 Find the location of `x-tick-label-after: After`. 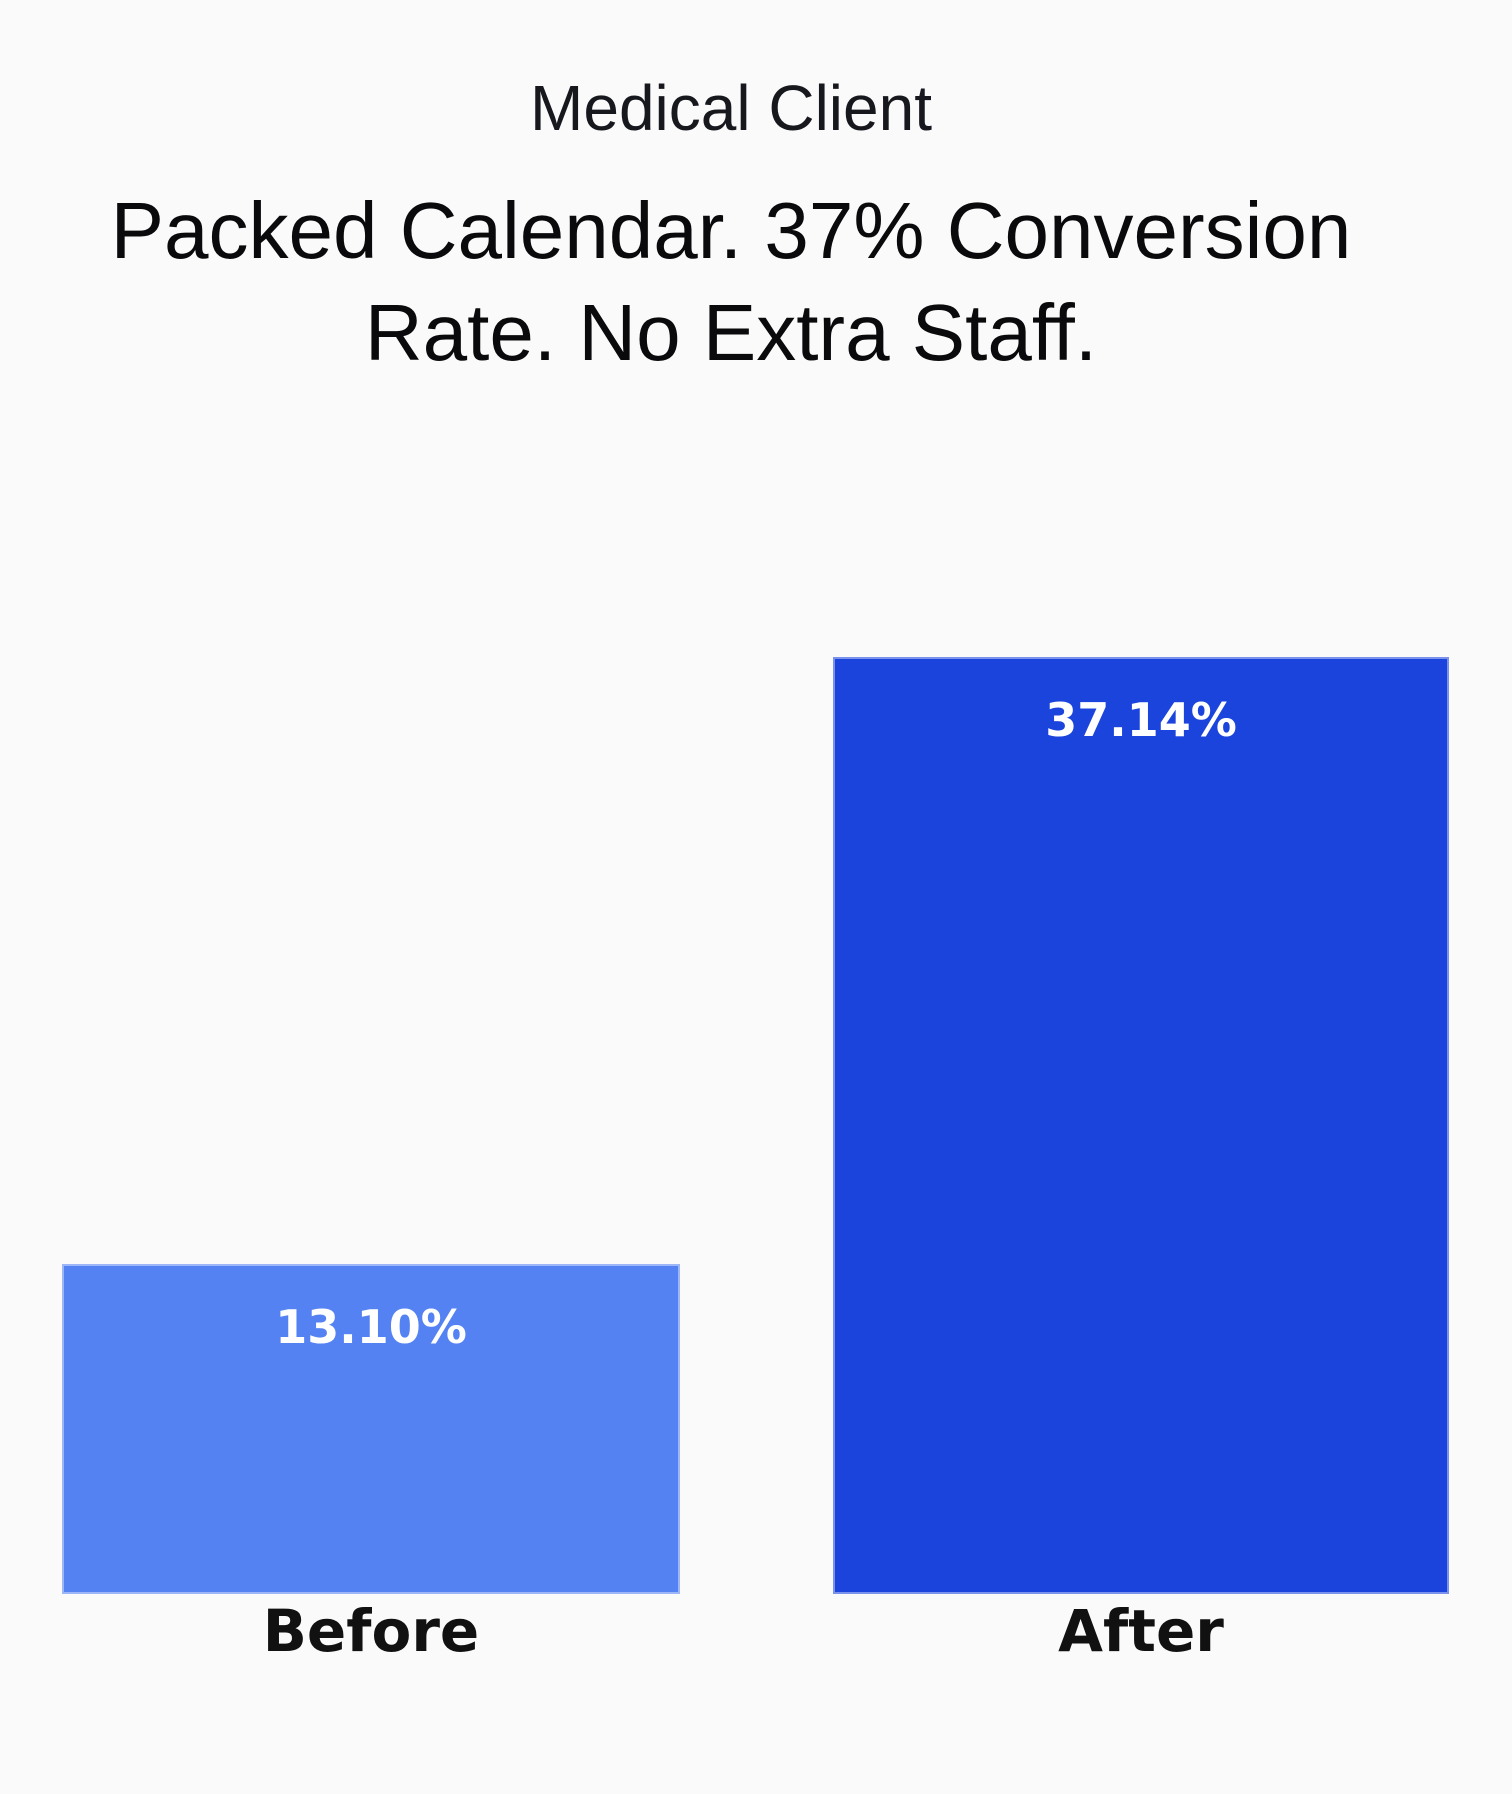

x-tick-label-after: After is located at coordinates (1141, 1631).